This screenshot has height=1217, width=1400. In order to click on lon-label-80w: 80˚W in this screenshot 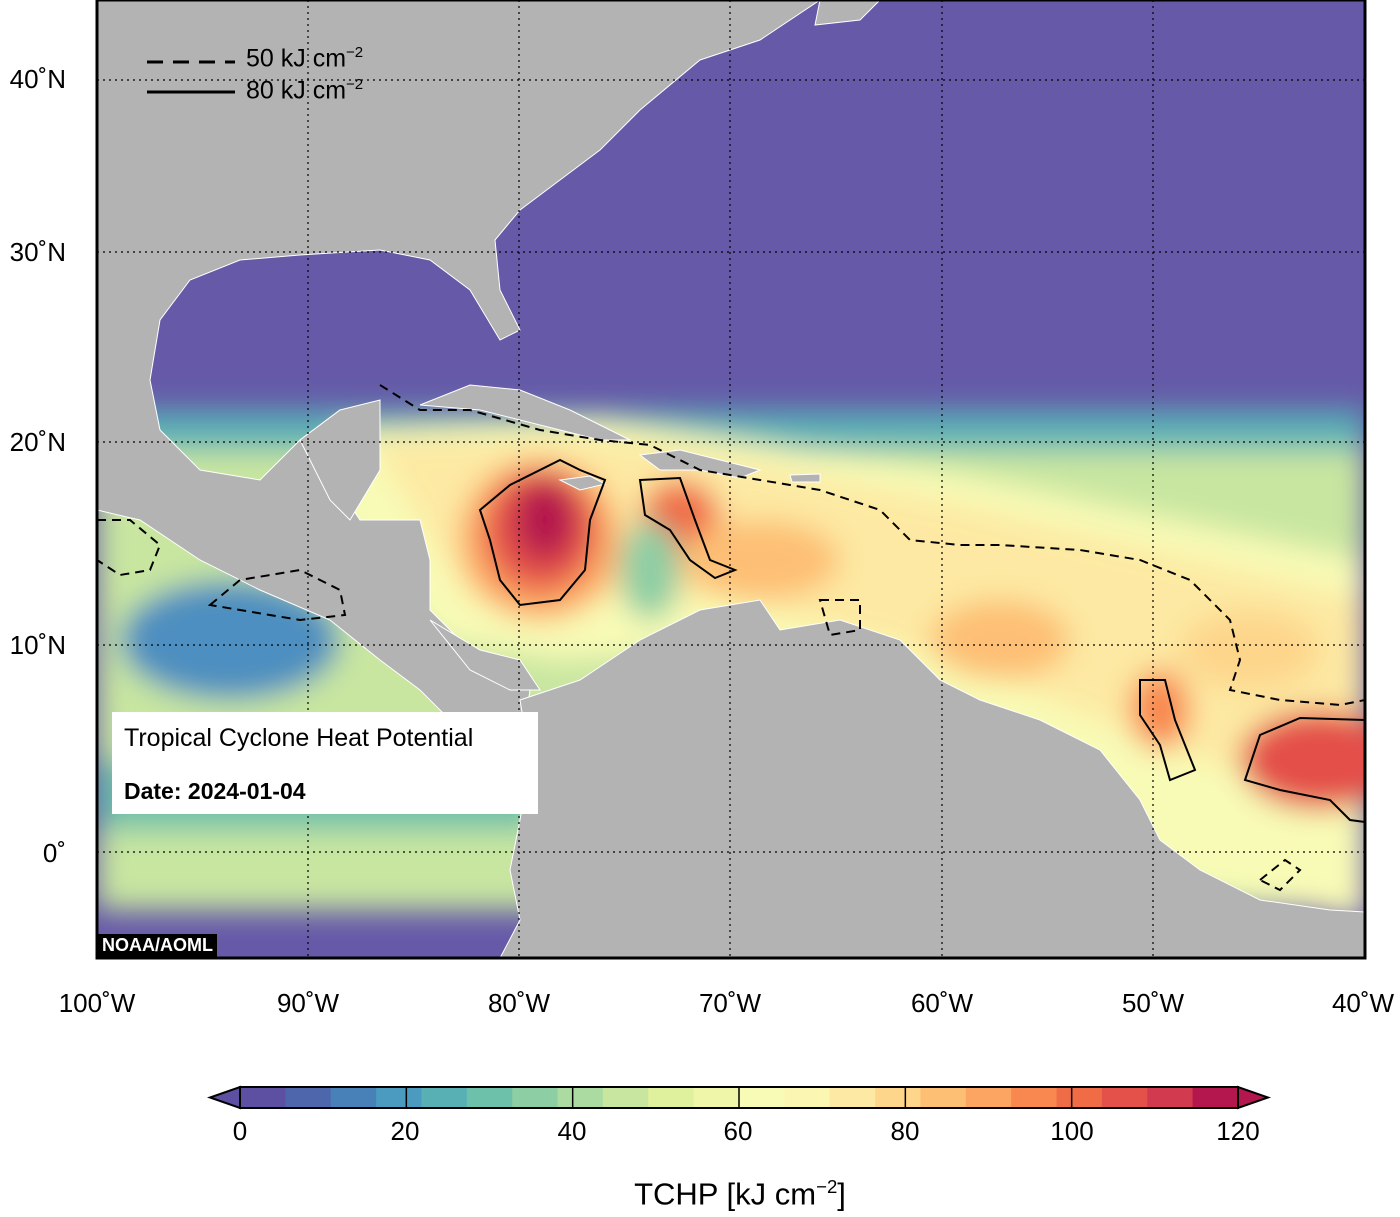, I will do `click(519, 1003)`.